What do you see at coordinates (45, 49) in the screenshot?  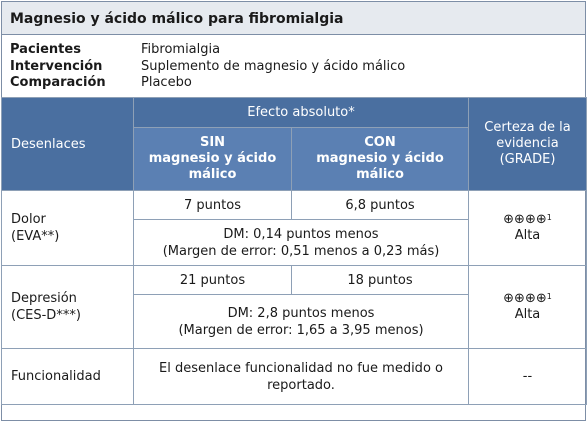 I see `pico-key: Pacientes` at bounding box center [45, 49].